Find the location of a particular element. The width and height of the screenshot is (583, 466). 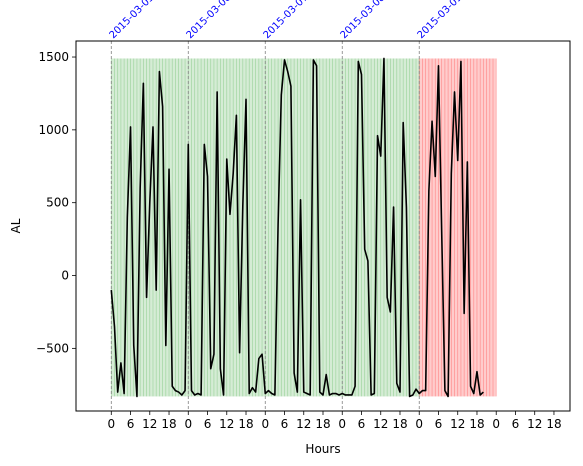

x-axis-label: Hours is located at coordinates (322, 449).